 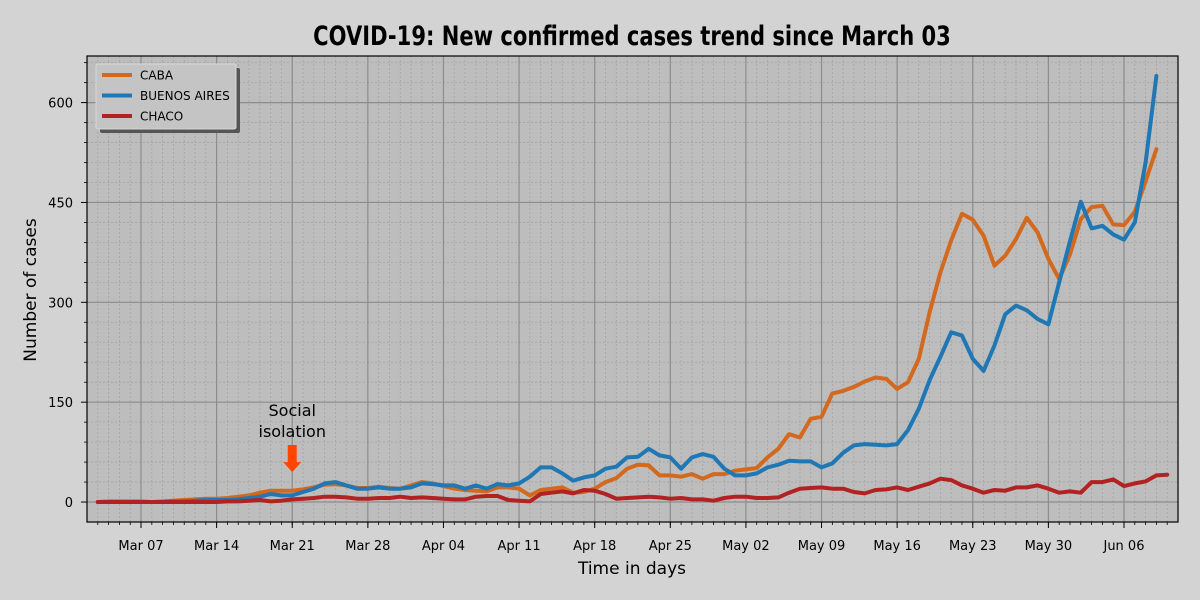 What do you see at coordinates (60, 303) in the screenshot?
I see `y-tick-label: 300` at bounding box center [60, 303].